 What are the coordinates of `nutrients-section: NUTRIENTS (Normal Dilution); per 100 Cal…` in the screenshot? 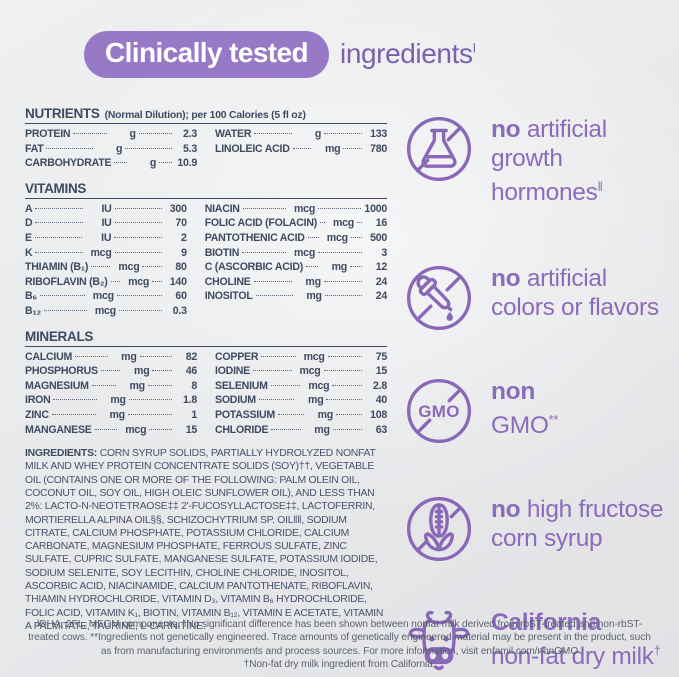 It's located at (206, 138).